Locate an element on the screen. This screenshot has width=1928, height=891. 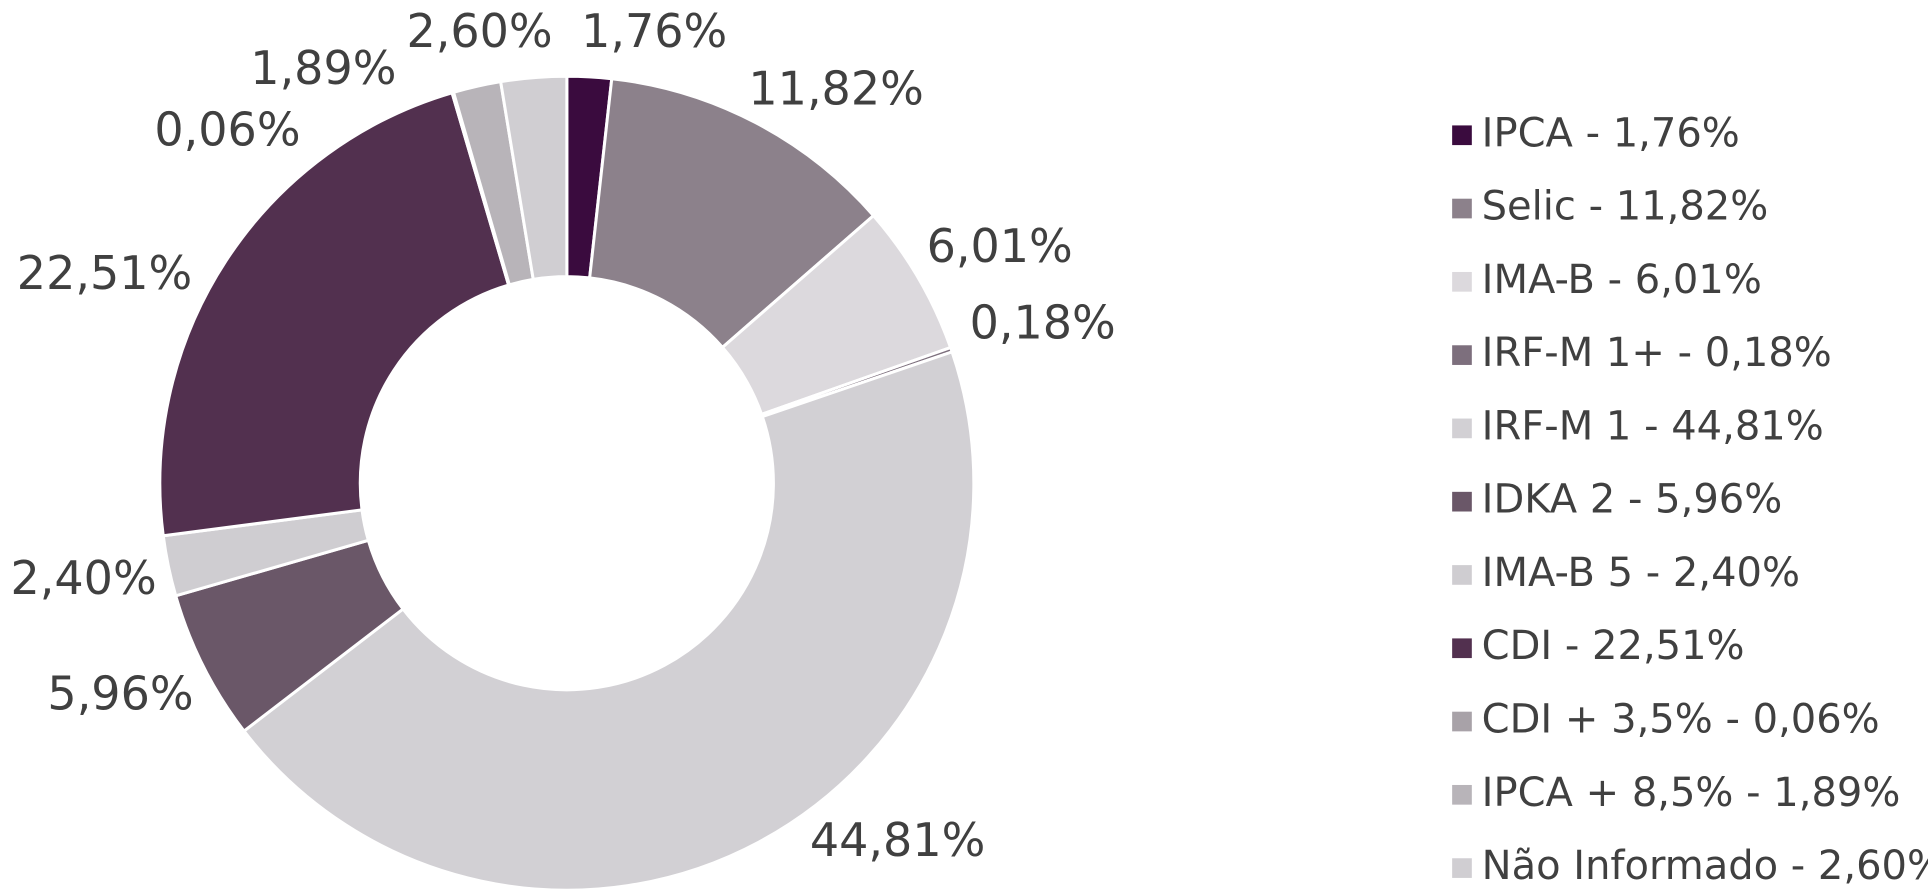
data-label: 22,51% is located at coordinates (104, 273).